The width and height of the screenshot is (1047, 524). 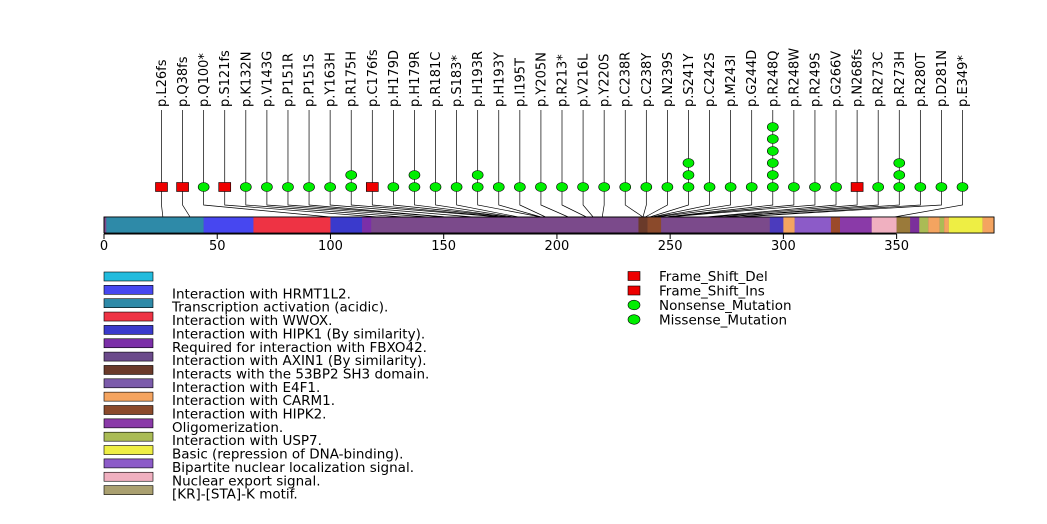 I want to click on legend-label: Nuclear export signal., so click(x=246, y=481).